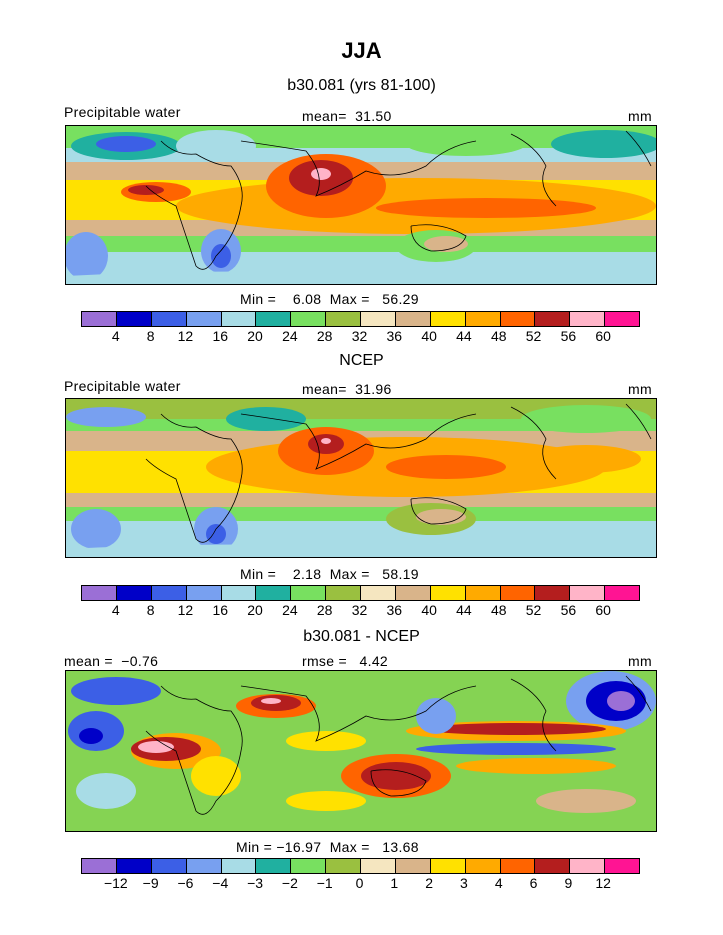 Image resolution: width=723 pixels, height=935 pixels. I want to click on colorbar-tick-label: 1, so click(394, 883).